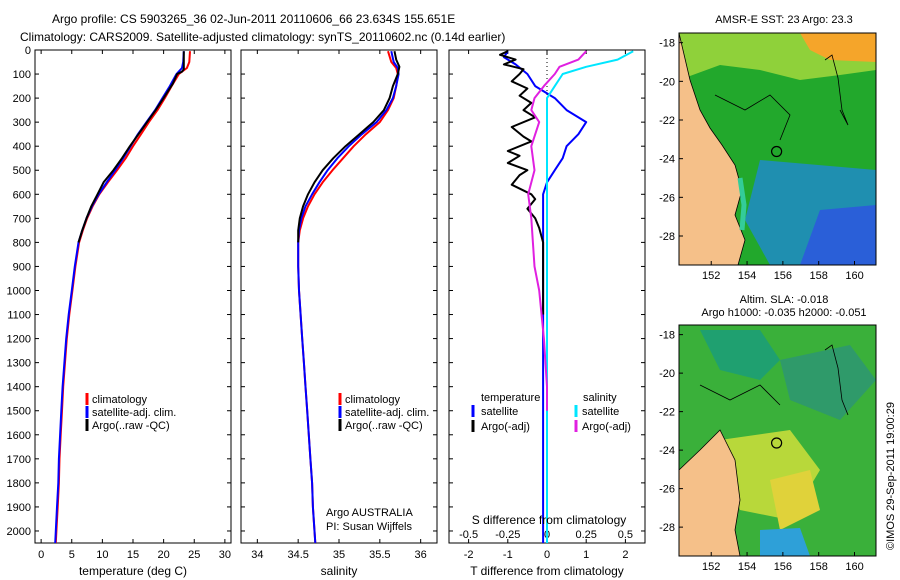 The image size is (900, 580). What do you see at coordinates (549, 520) in the screenshot?
I see `difference-xlabel2: S difference from climatology` at bounding box center [549, 520].